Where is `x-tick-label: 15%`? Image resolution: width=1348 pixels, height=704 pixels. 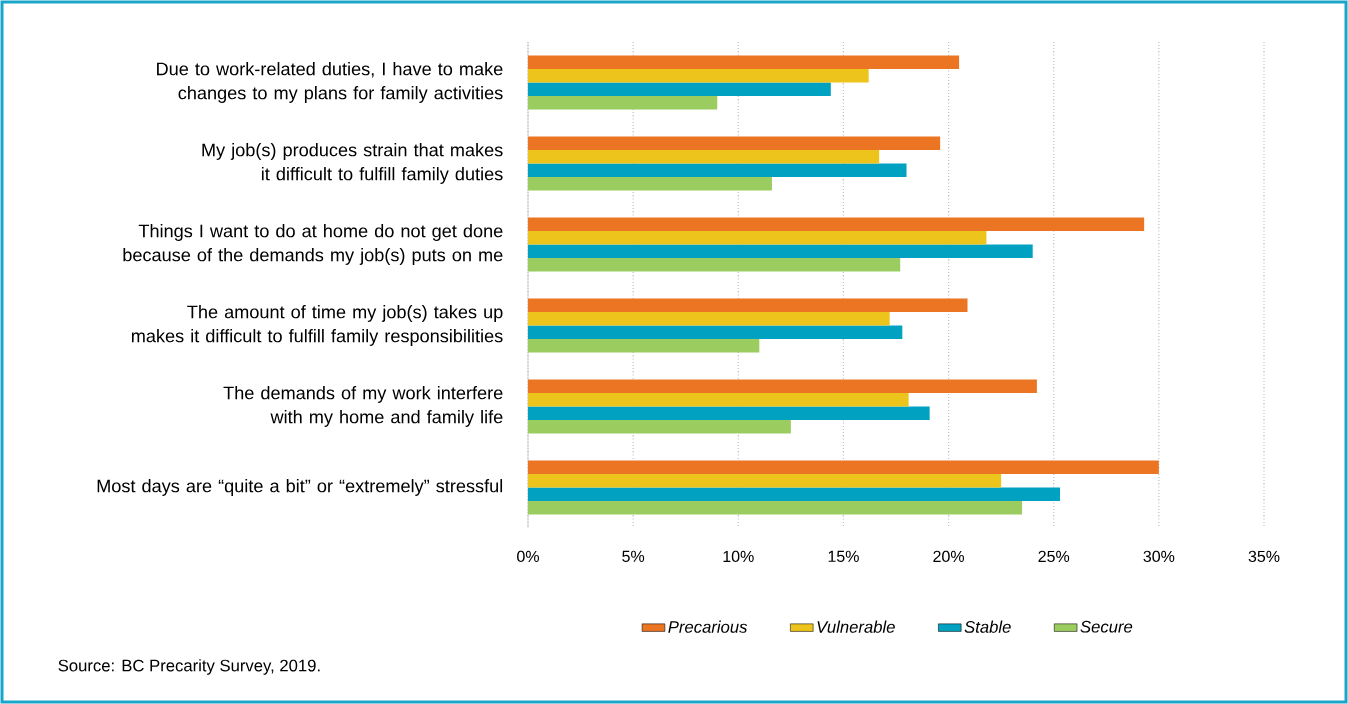
x-tick-label: 15% is located at coordinates (843, 556).